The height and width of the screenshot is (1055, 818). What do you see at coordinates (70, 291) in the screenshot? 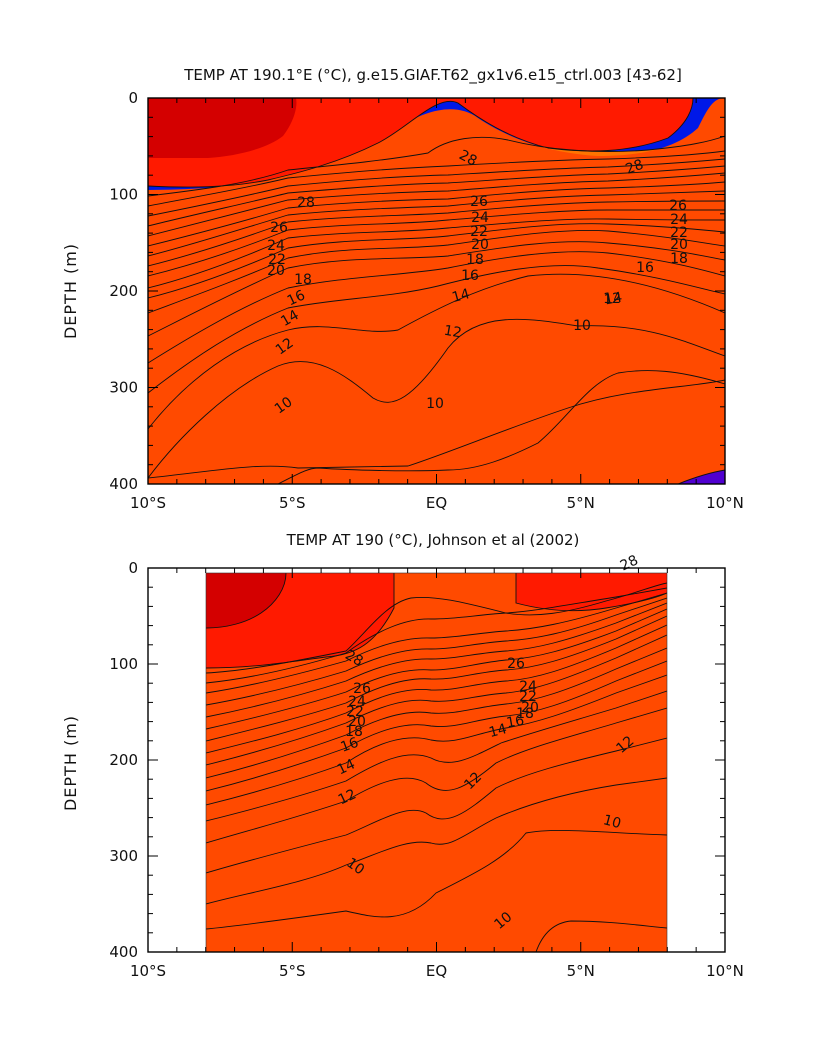
I see `top-y-axis-label: DEPTH (m)` at bounding box center [70, 291].